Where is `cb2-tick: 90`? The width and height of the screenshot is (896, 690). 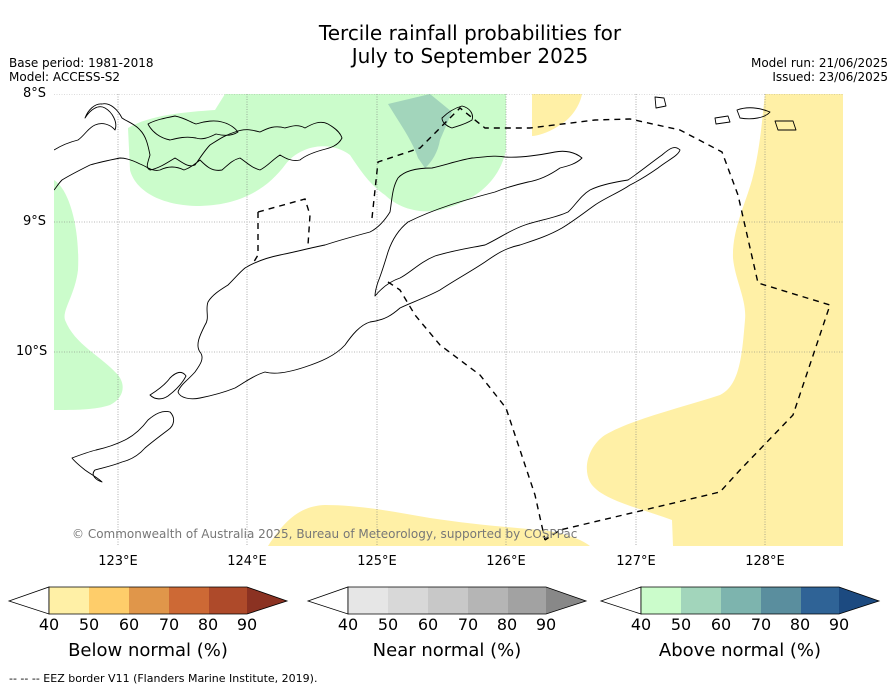
cb2-tick: 90 is located at coordinates (546, 624).